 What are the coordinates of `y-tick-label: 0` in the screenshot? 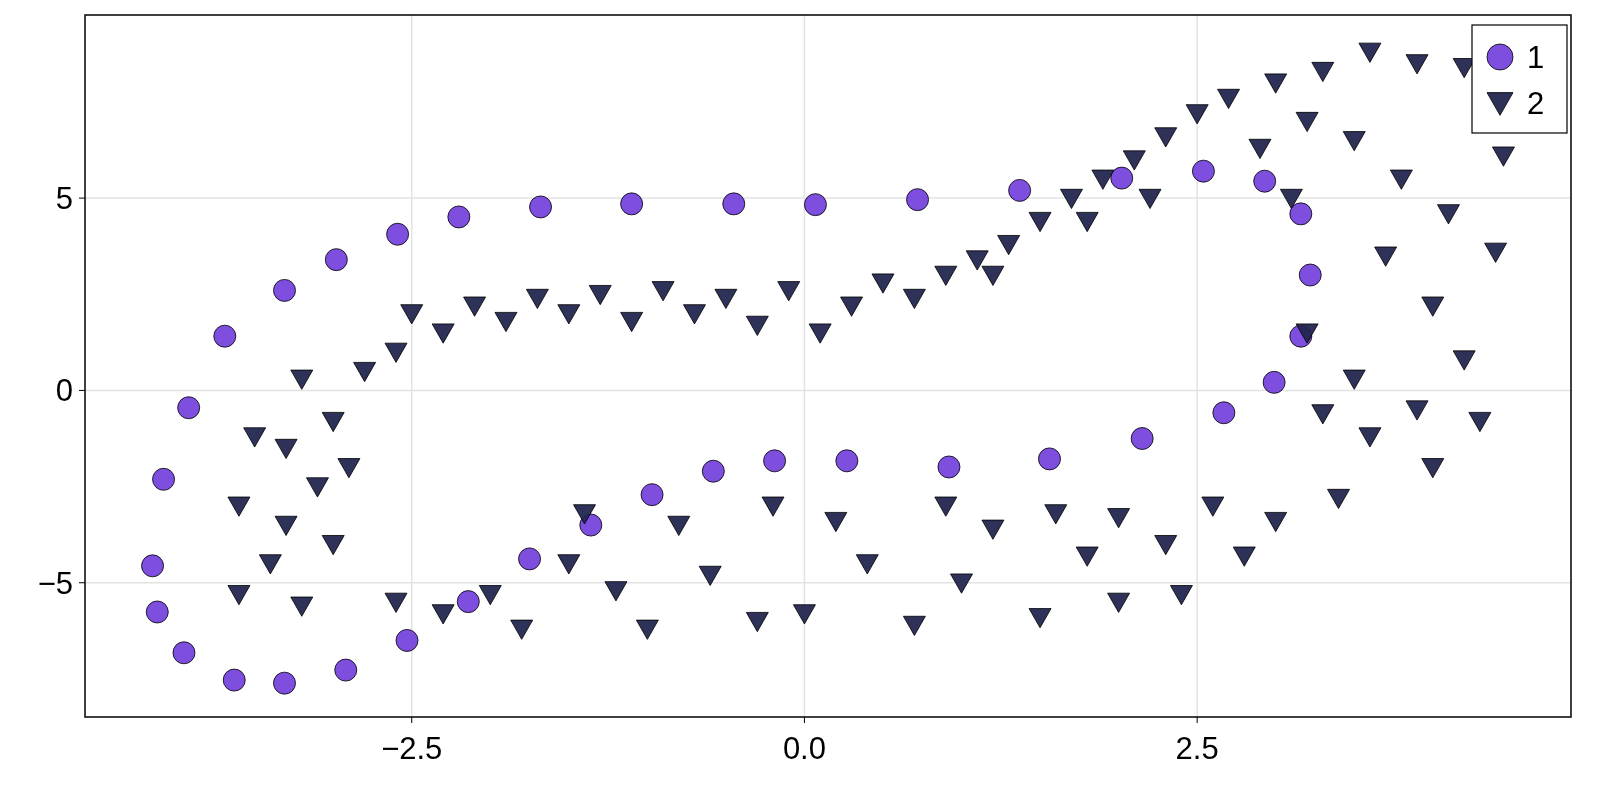 It's located at (64, 391).